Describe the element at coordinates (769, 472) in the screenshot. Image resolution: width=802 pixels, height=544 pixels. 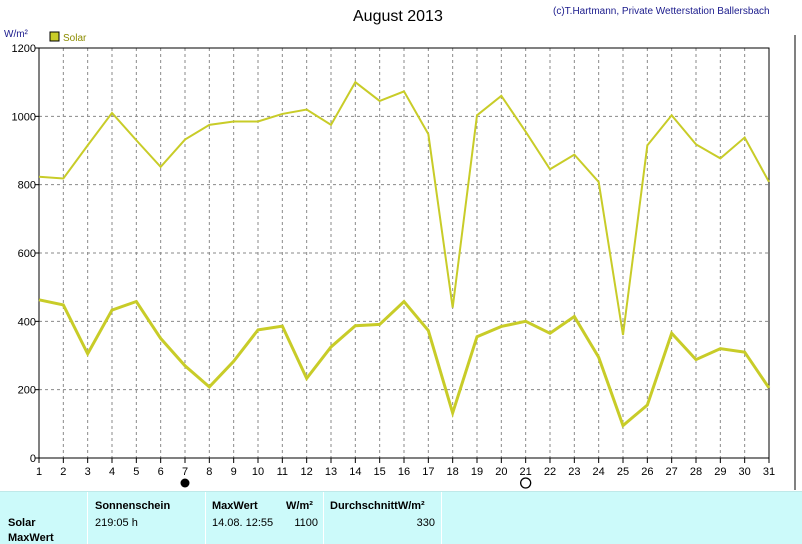
I see `x-tick-label: 31` at that location.